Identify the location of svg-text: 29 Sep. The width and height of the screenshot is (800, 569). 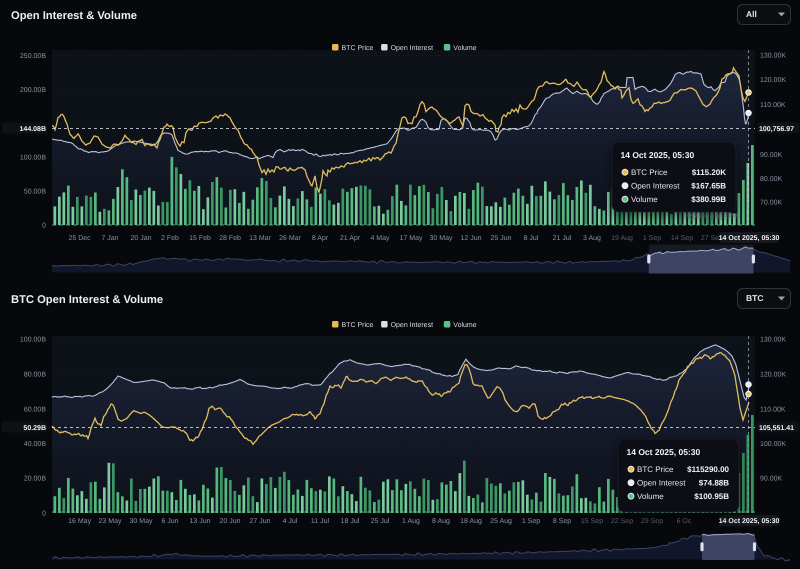
(652, 521).